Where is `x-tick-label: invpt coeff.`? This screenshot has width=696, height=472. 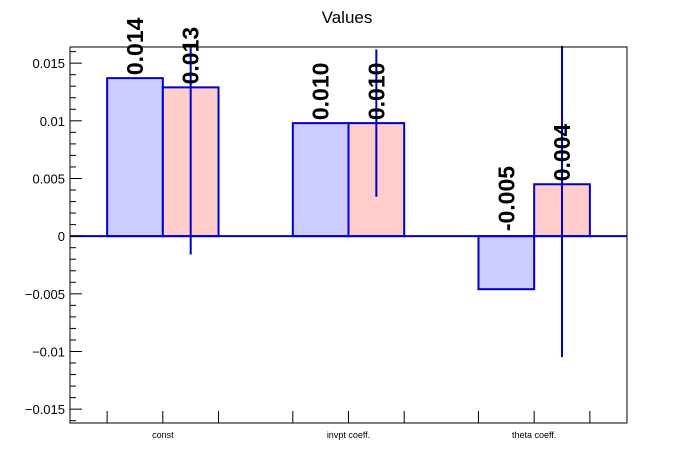
x-tick-label: invpt coeff. is located at coordinates (348, 435).